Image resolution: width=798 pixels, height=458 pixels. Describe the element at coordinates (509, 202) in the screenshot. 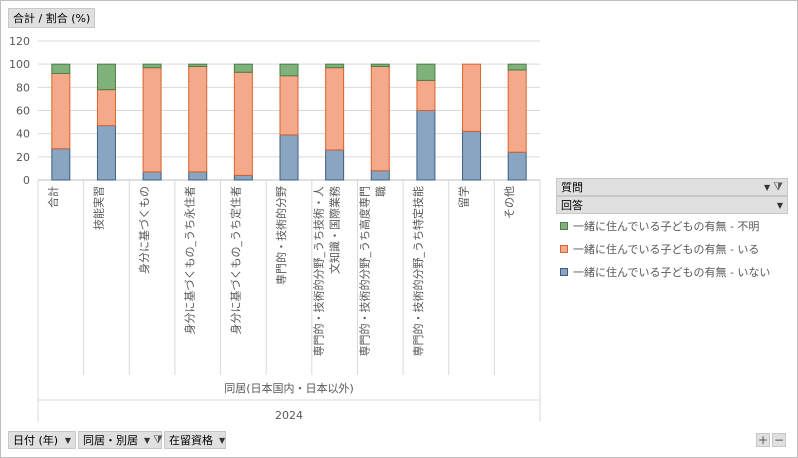

I see `category-label: その他` at that location.